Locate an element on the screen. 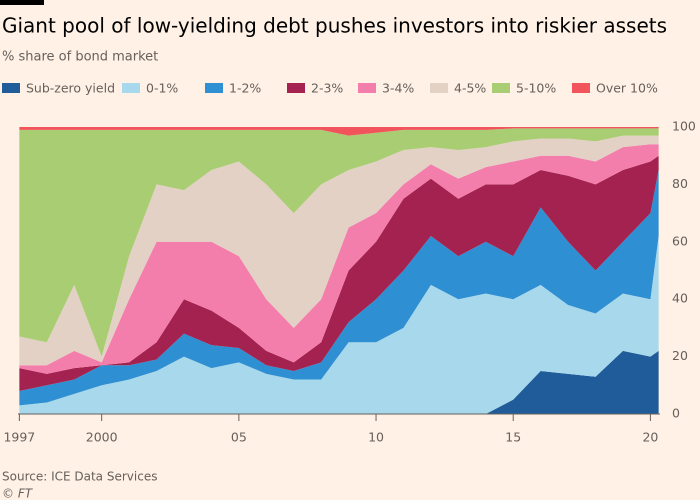  y-tick-label: 100 is located at coordinates (684, 126).